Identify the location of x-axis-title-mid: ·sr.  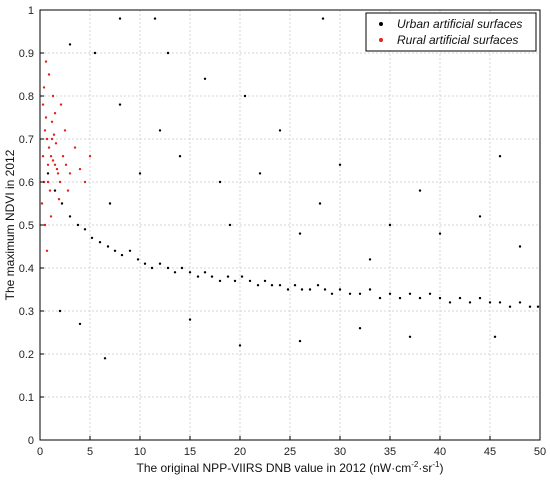
(425, 468).